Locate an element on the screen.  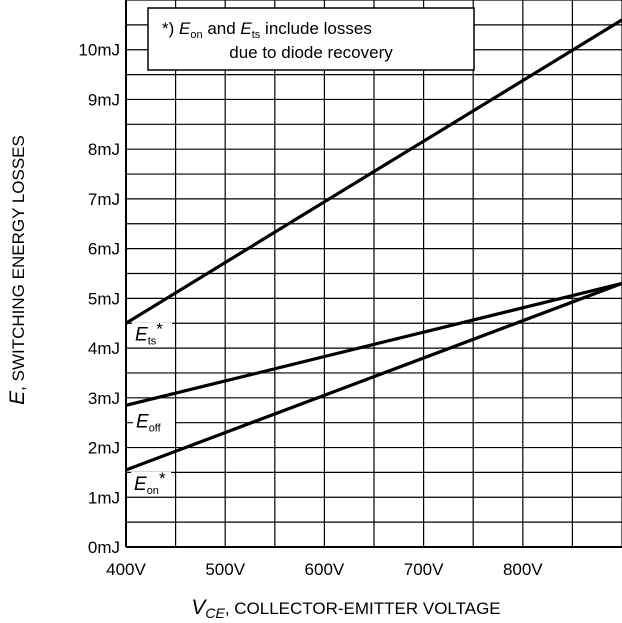
x-tick-label-4: 800V is located at coordinates (523, 569).